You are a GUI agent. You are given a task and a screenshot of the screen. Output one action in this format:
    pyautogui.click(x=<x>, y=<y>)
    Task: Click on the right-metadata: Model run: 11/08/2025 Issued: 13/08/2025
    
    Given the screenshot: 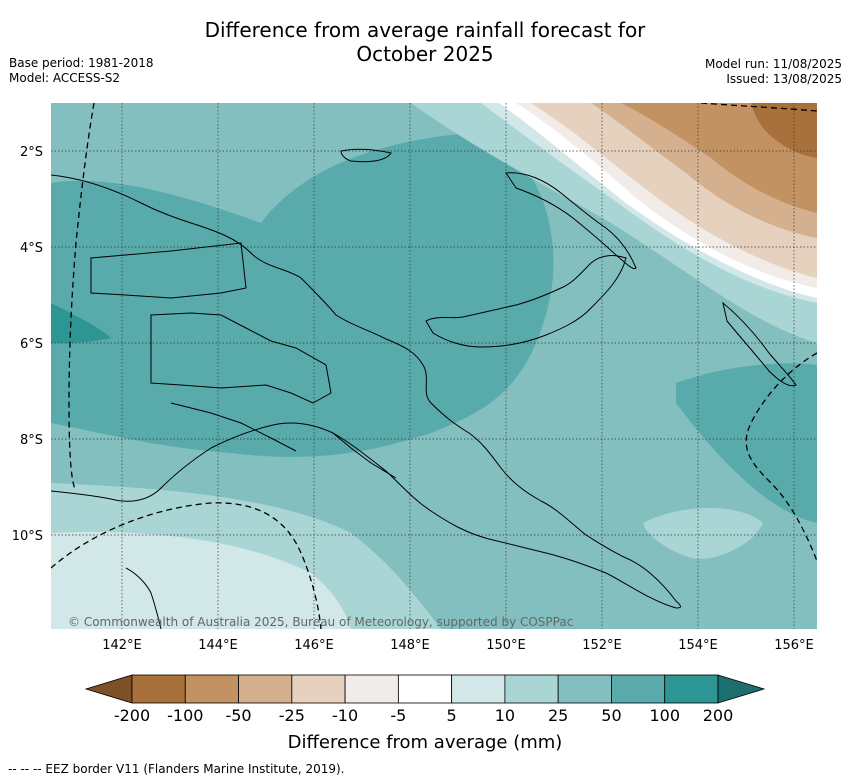 What is the action you would take?
    pyautogui.click(x=773, y=72)
    